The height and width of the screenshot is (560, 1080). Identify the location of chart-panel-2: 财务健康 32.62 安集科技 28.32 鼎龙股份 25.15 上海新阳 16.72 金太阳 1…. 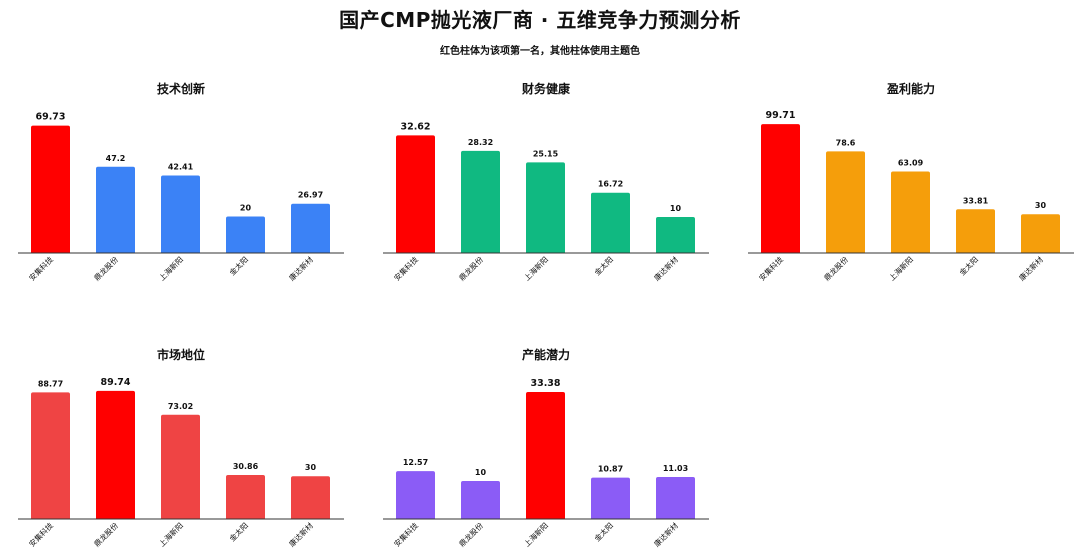
(546, 182).